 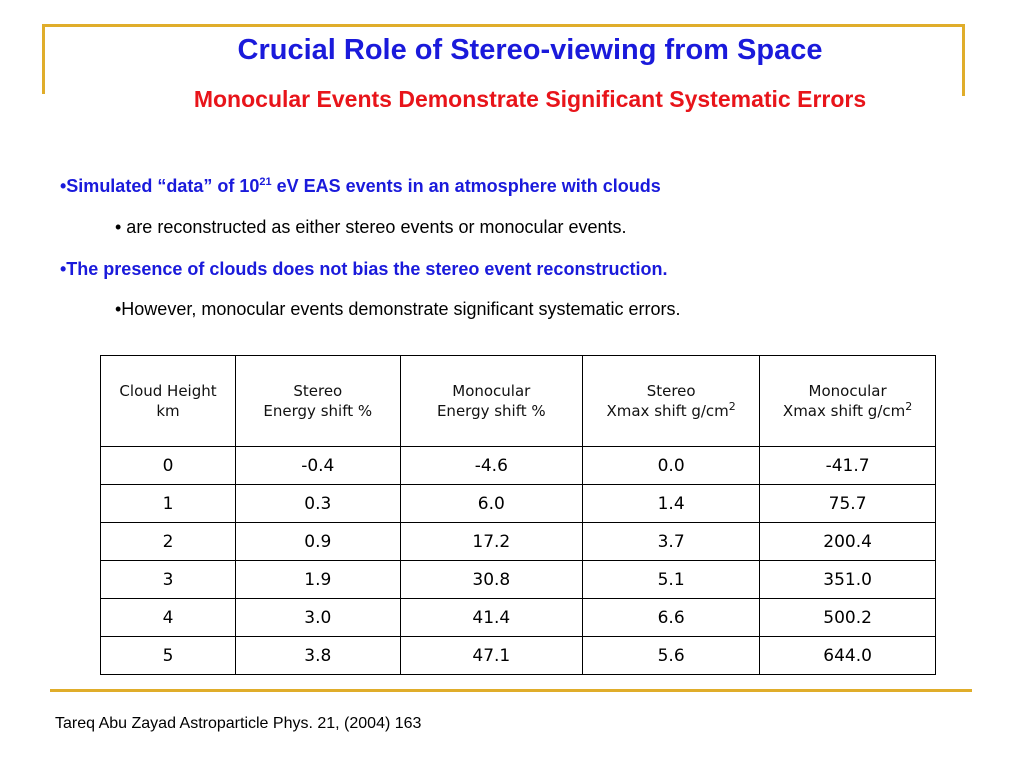 What do you see at coordinates (671, 541) in the screenshot?
I see `cell-stereo-xmax: 3.7` at bounding box center [671, 541].